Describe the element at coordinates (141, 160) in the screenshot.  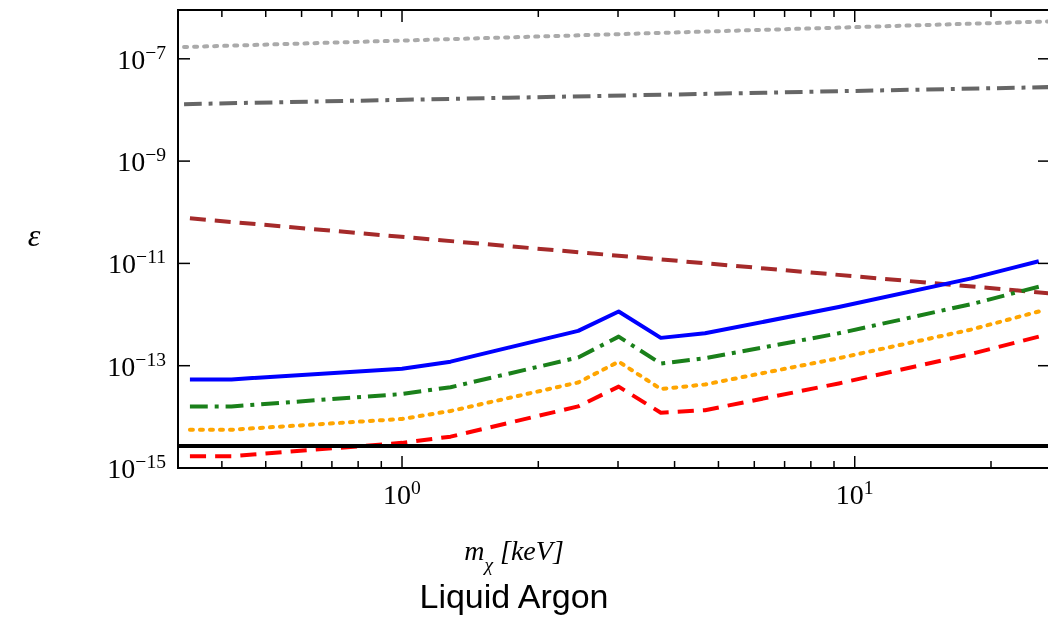
I see `y-tick-label: 10$^{−9}$` at that location.